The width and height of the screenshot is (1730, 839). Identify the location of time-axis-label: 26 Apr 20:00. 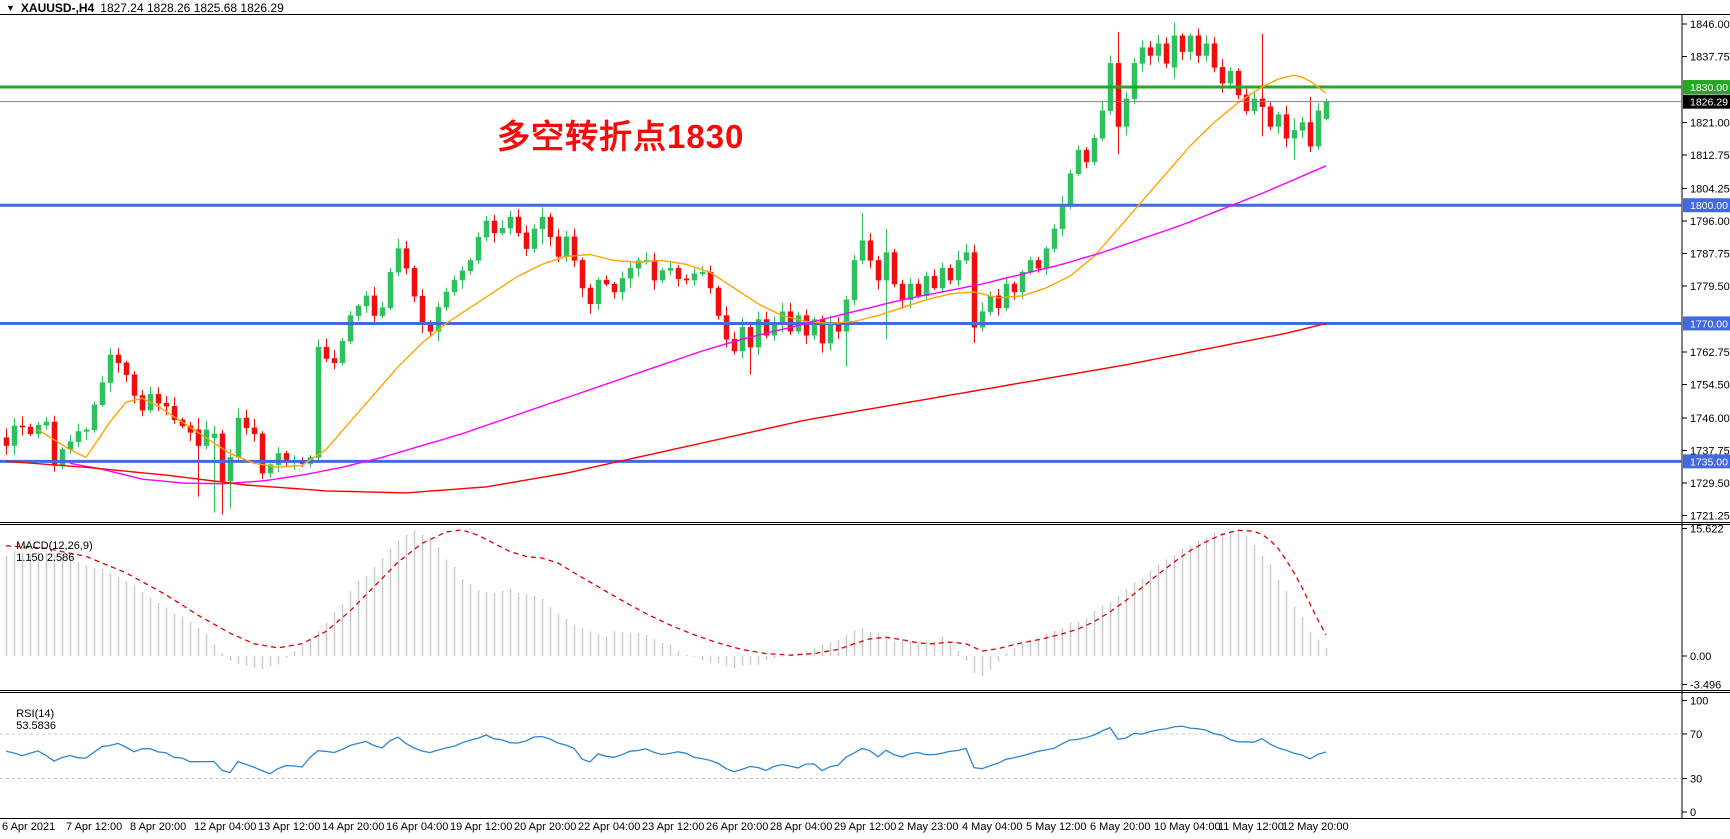
(737, 827).